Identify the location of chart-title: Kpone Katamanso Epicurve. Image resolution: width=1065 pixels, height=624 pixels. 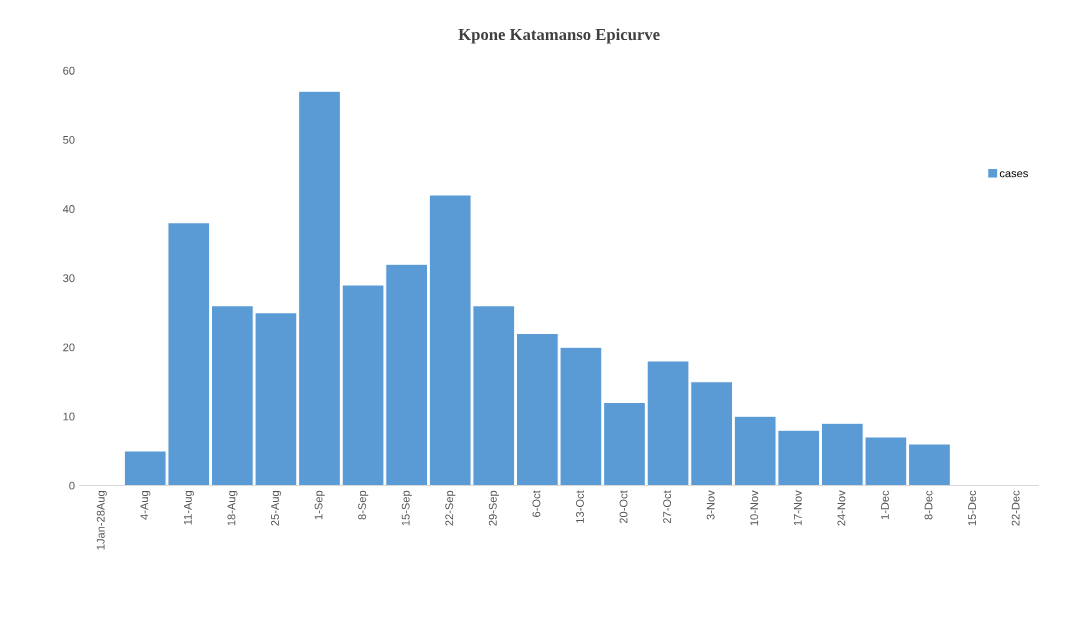
(559, 36).